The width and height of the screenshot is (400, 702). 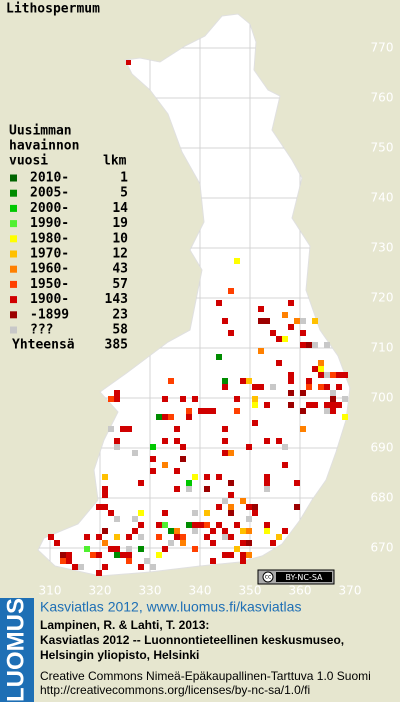 What do you see at coordinates (124, 178) in the screenshot?
I see `legend-count: 1` at bounding box center [124, 178].